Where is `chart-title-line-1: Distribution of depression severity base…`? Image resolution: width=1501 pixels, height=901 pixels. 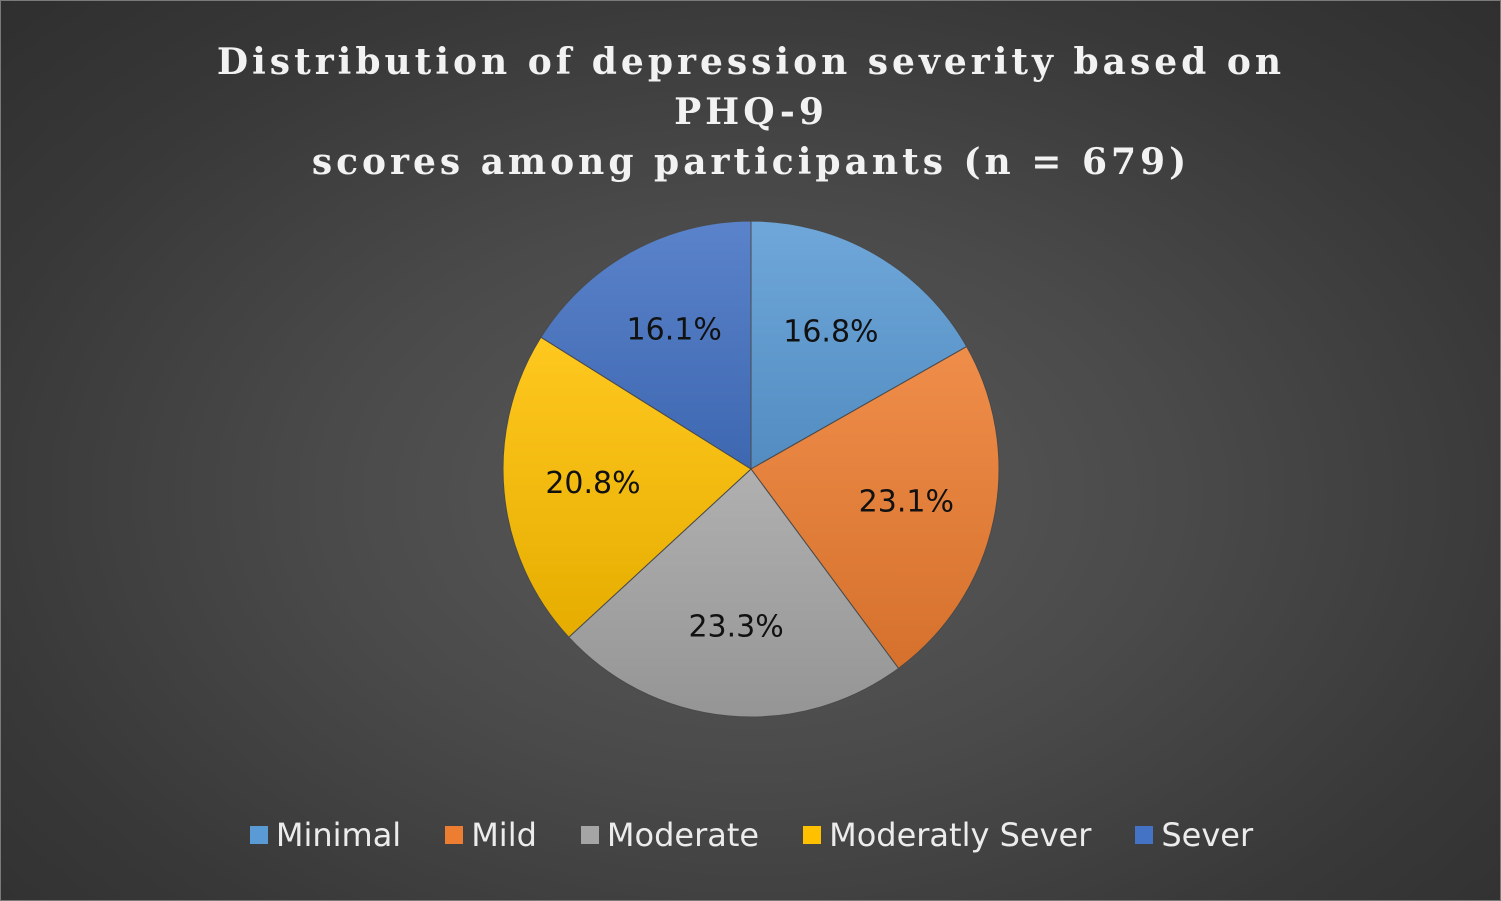
chart-title-line-1: Distribution of depression severity base… is located at coordinates (751, 87).